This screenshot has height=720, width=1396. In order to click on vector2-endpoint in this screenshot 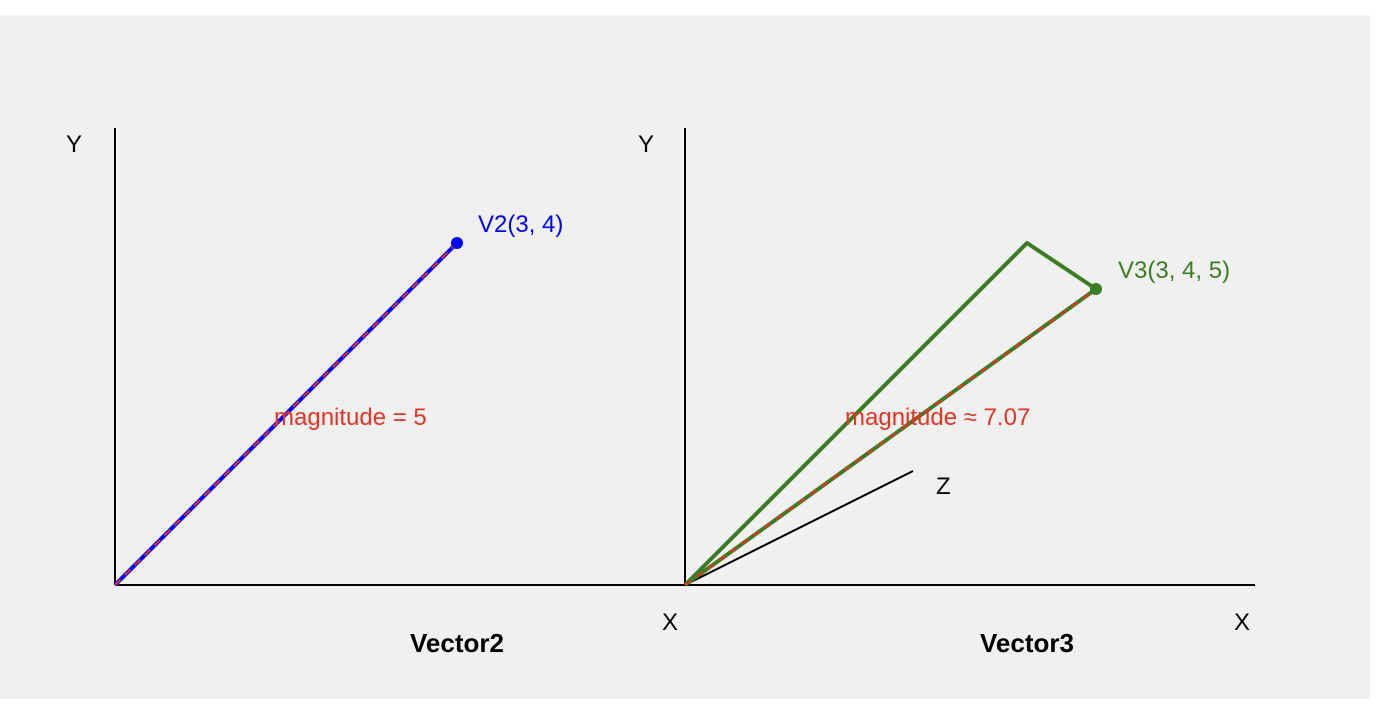, I will do `click(457, 243)`.